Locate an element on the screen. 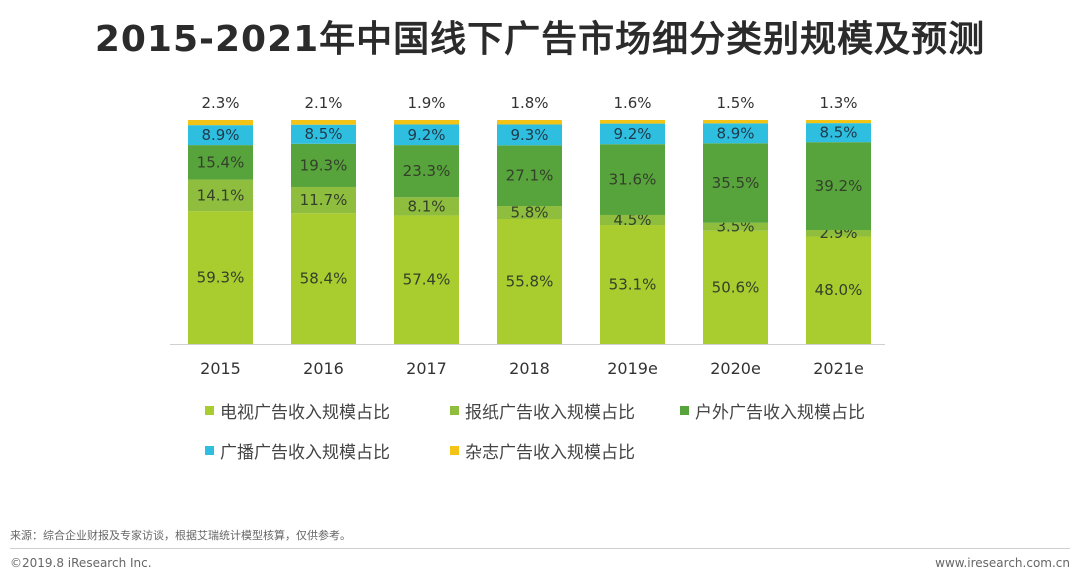 Image resolution: width=1080 pixels, height=581 pixels. data-label-2021e-1: 48.0% is located at coordinates (839, 290).